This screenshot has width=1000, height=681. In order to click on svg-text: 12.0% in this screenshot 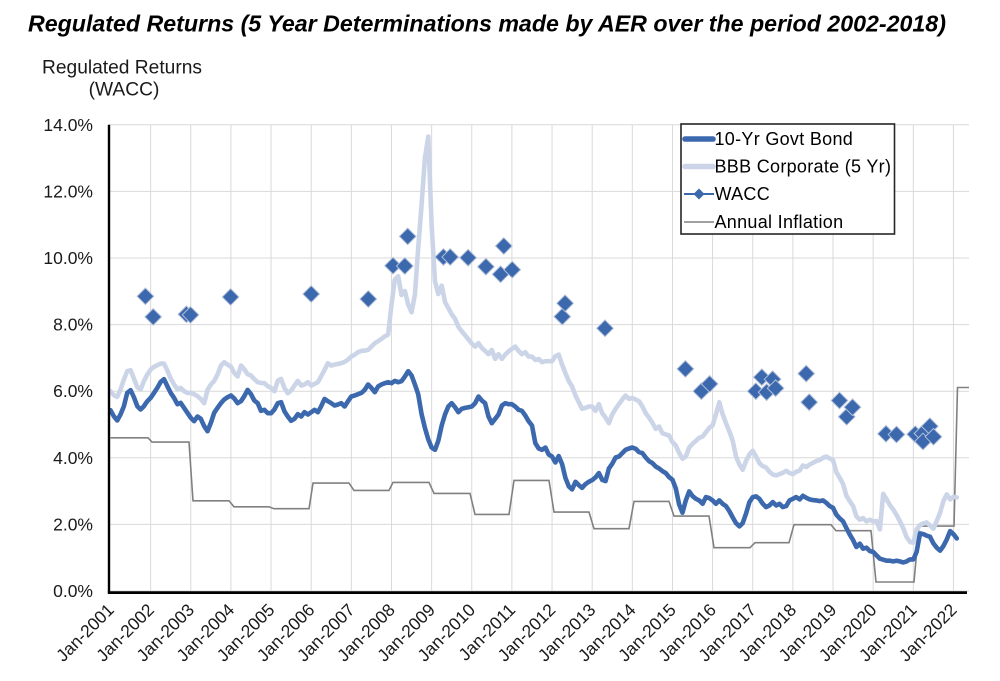, I will do `click(68, 191)`.